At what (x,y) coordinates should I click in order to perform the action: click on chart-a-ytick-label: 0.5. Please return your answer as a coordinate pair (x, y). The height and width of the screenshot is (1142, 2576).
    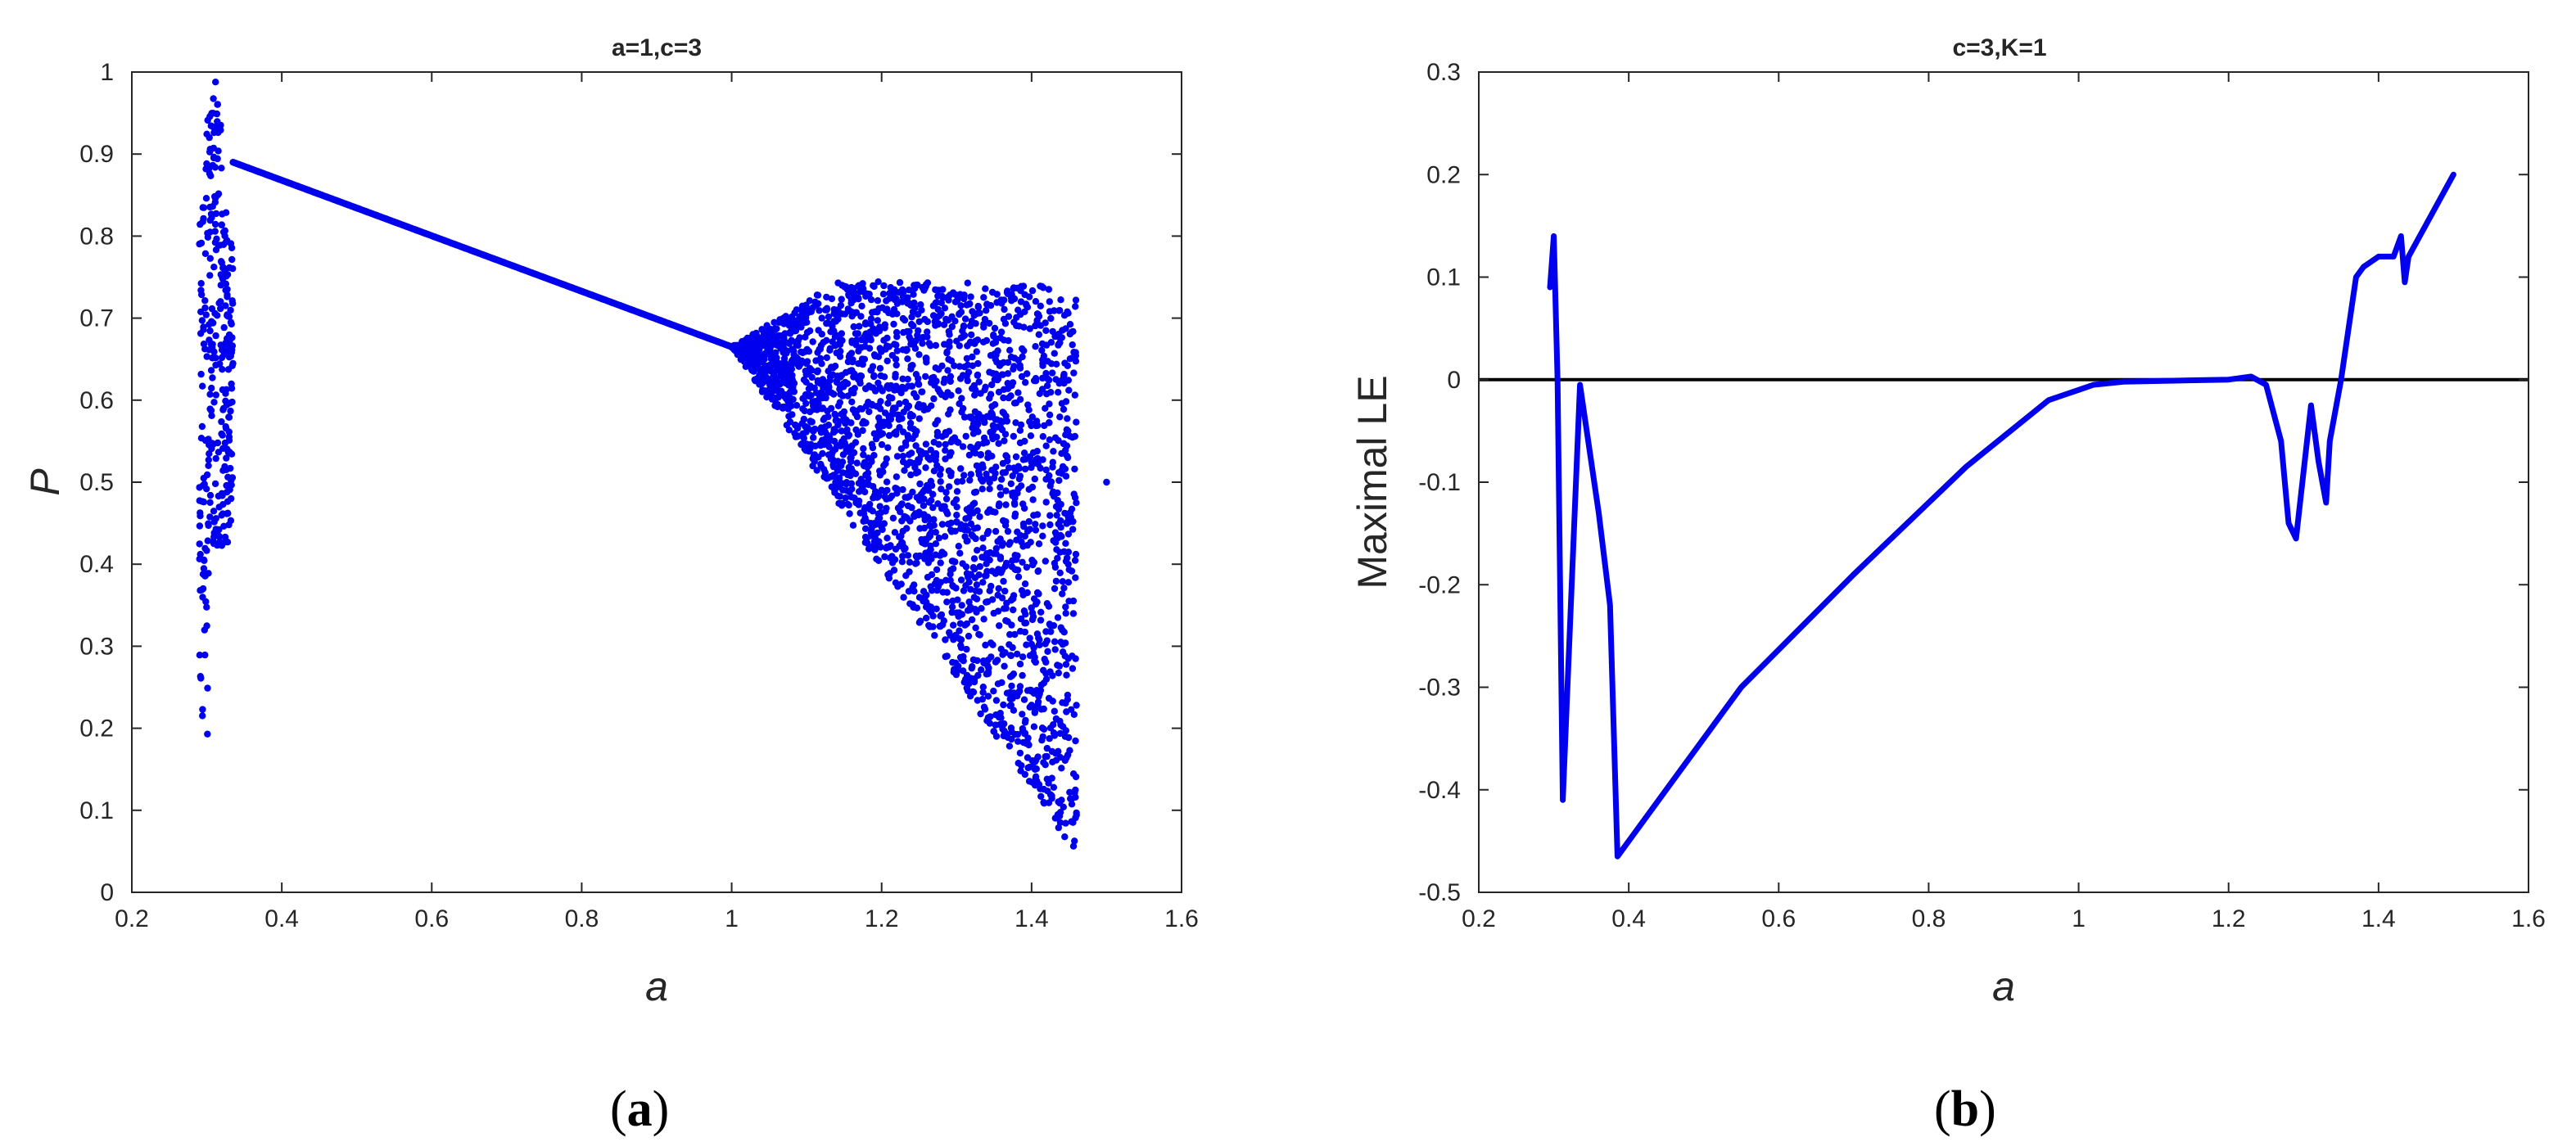
    Looking at the image, I should click on (96, 483).